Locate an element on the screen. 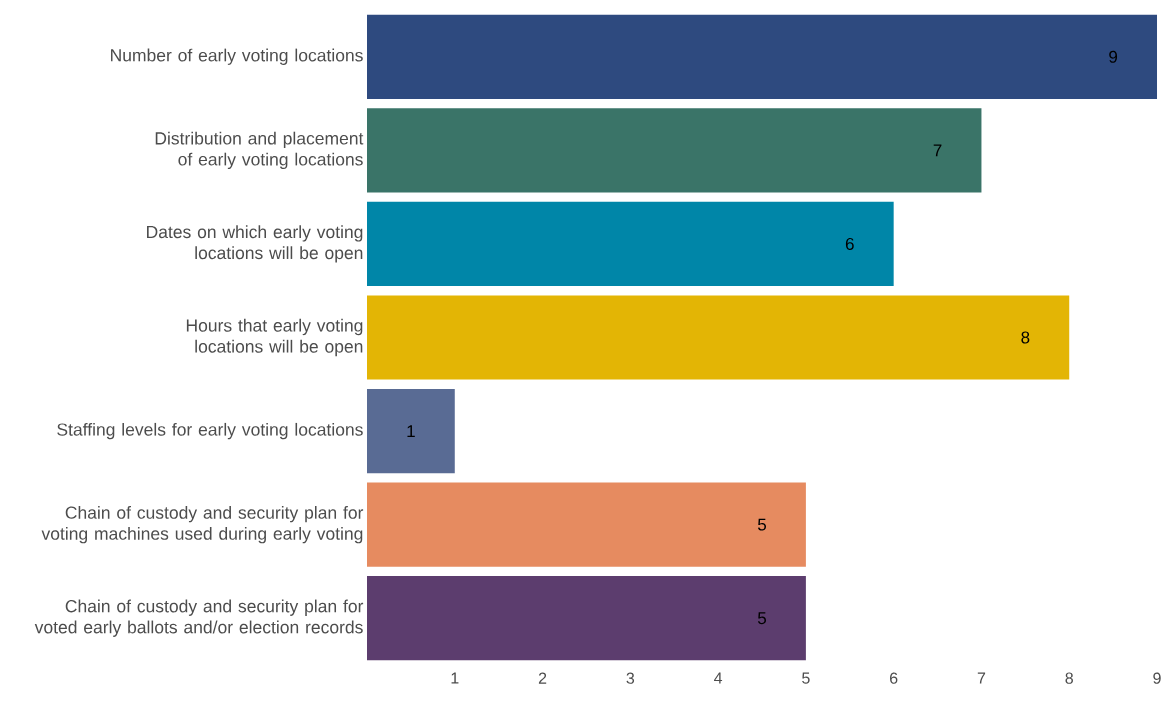 Image resolution: width=1167 pixels, height=704 pixels. x-tick-label: 2 is located at coordinates (542, 678).